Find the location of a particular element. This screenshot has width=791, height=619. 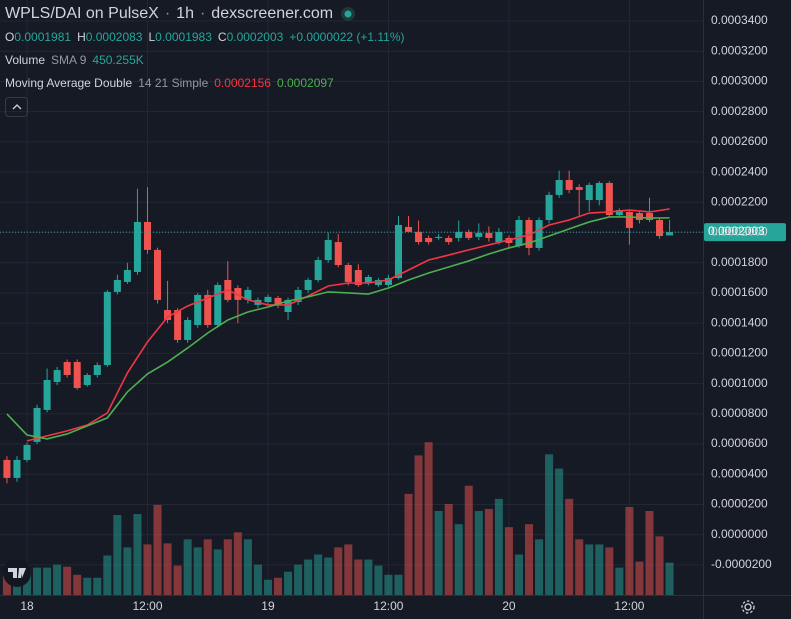

y-tick-label: 0.0003200 is located at coordinates (739, 50).